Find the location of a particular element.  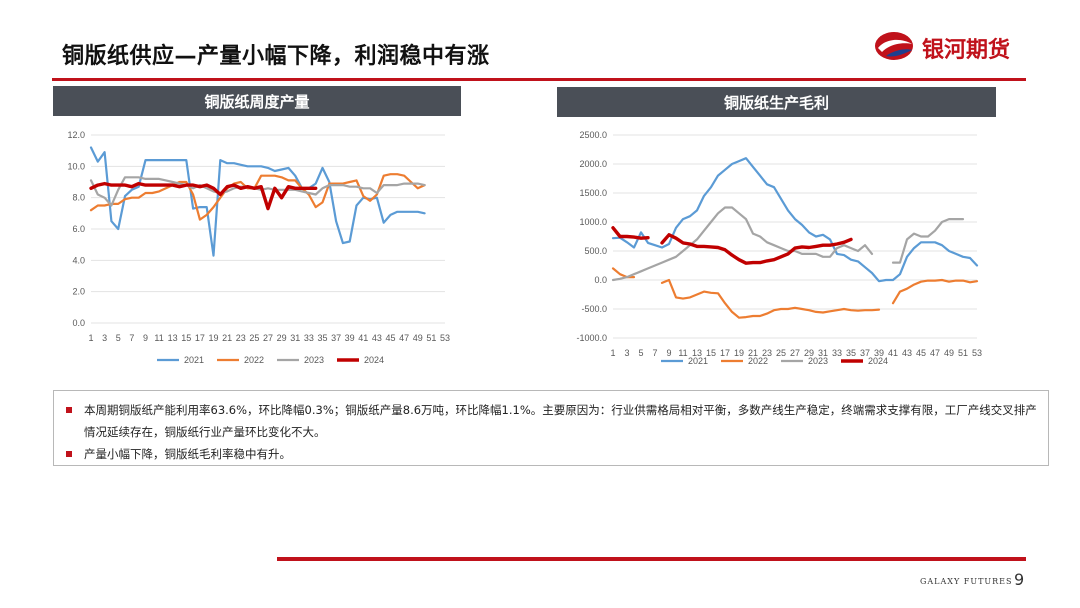

y-tick-label: 1500.0 is located at coordinates (593, 193).